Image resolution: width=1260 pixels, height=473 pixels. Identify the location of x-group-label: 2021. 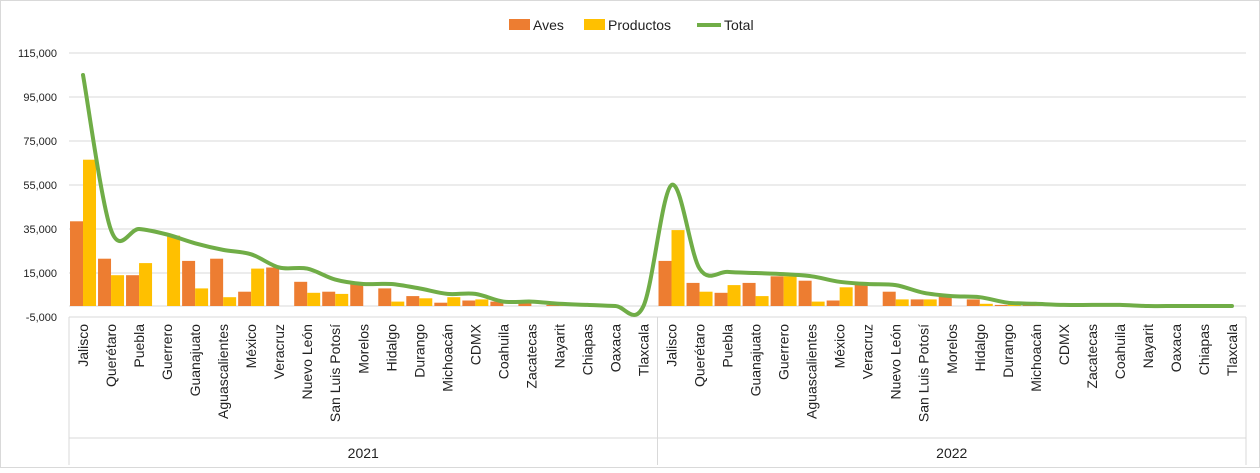
(363, 453).